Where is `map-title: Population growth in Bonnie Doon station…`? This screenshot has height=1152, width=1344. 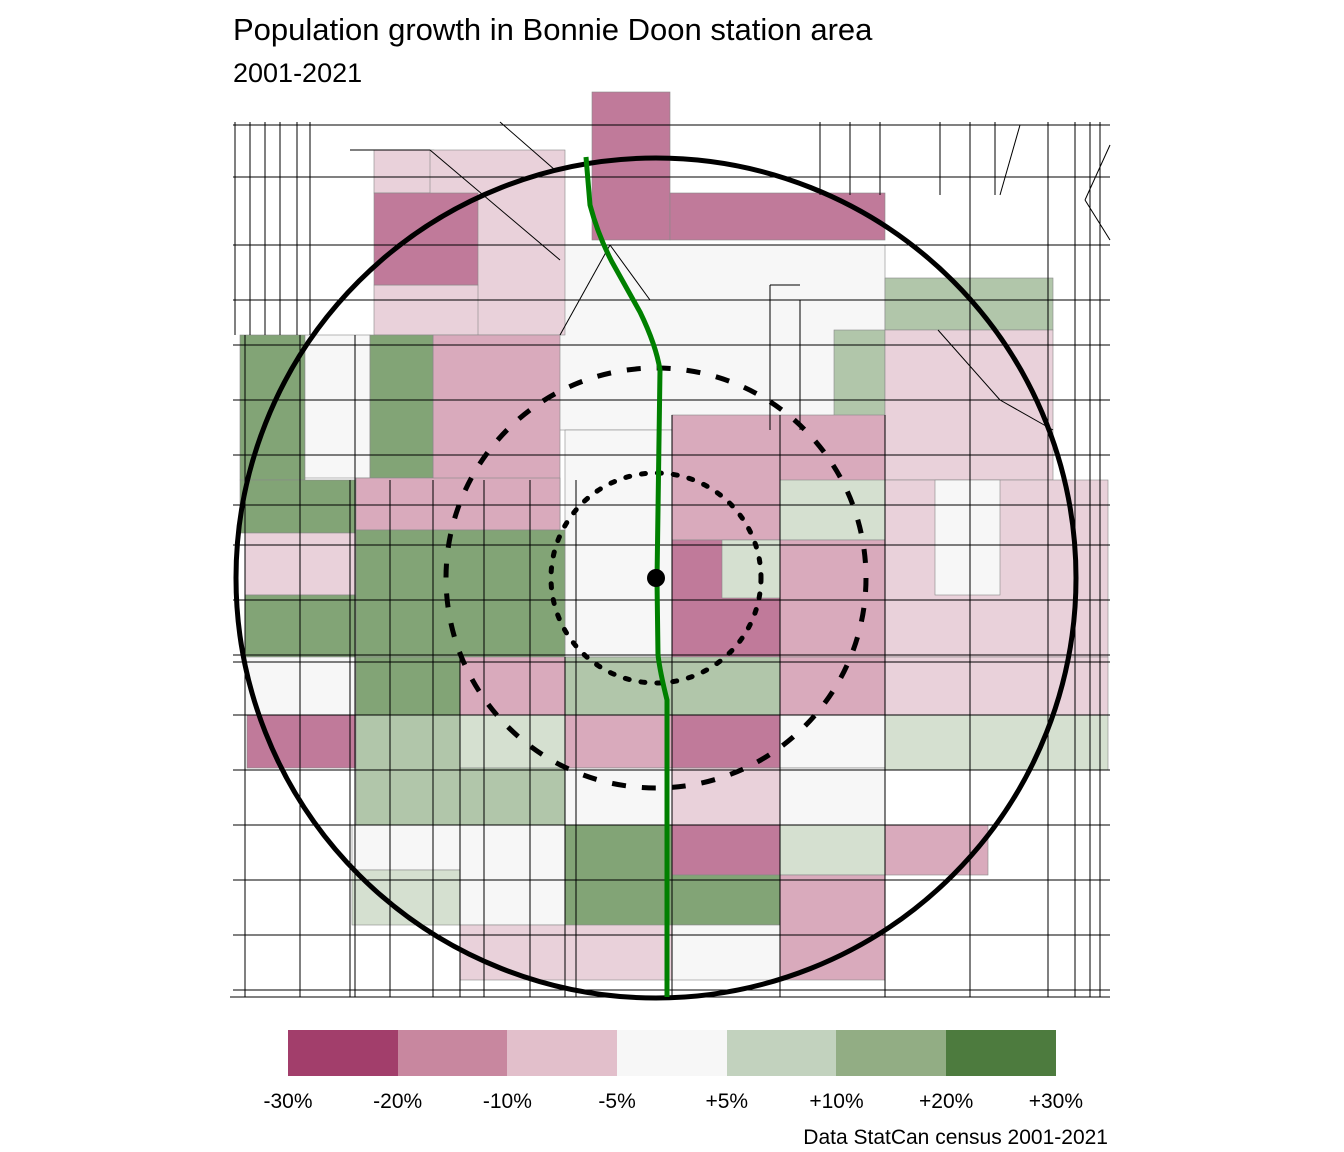 map-title: Population growth in Bonnie Doon station… is located at coordinates (553, 29).